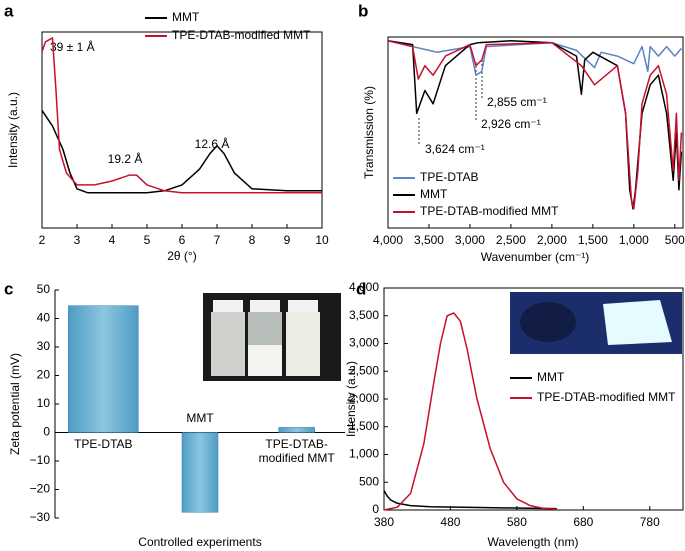  What do you see at coordinates (217, 240) in the screenshot?
I see `x-tick-label: 7` at bounding box center [217, 240].